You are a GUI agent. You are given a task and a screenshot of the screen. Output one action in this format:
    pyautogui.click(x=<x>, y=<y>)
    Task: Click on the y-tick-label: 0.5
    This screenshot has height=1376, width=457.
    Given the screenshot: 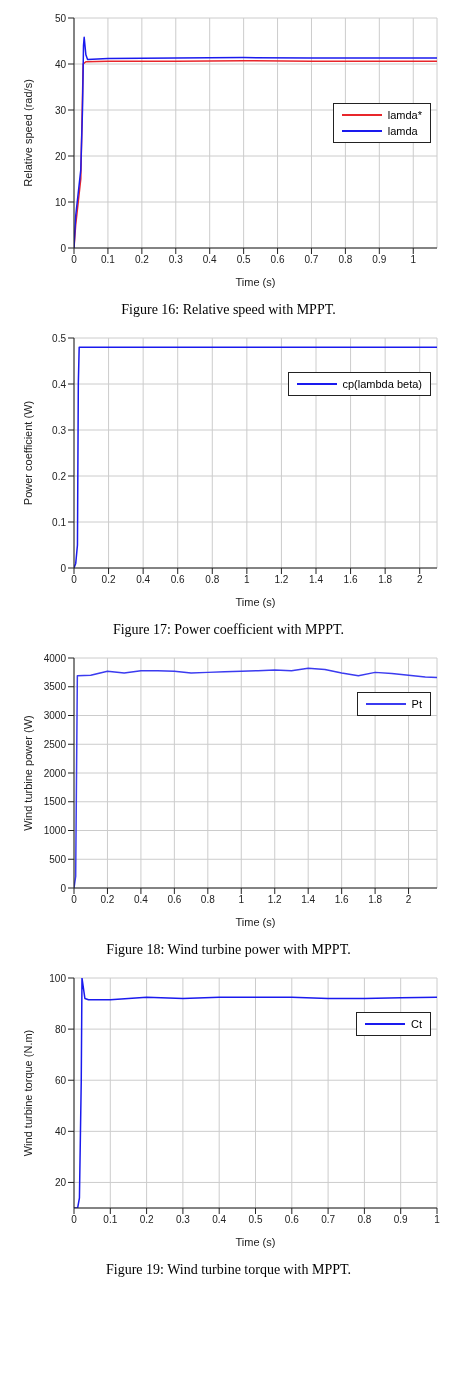 What is the action you would take?
    pyautogui.click(x=59, y=338)
    